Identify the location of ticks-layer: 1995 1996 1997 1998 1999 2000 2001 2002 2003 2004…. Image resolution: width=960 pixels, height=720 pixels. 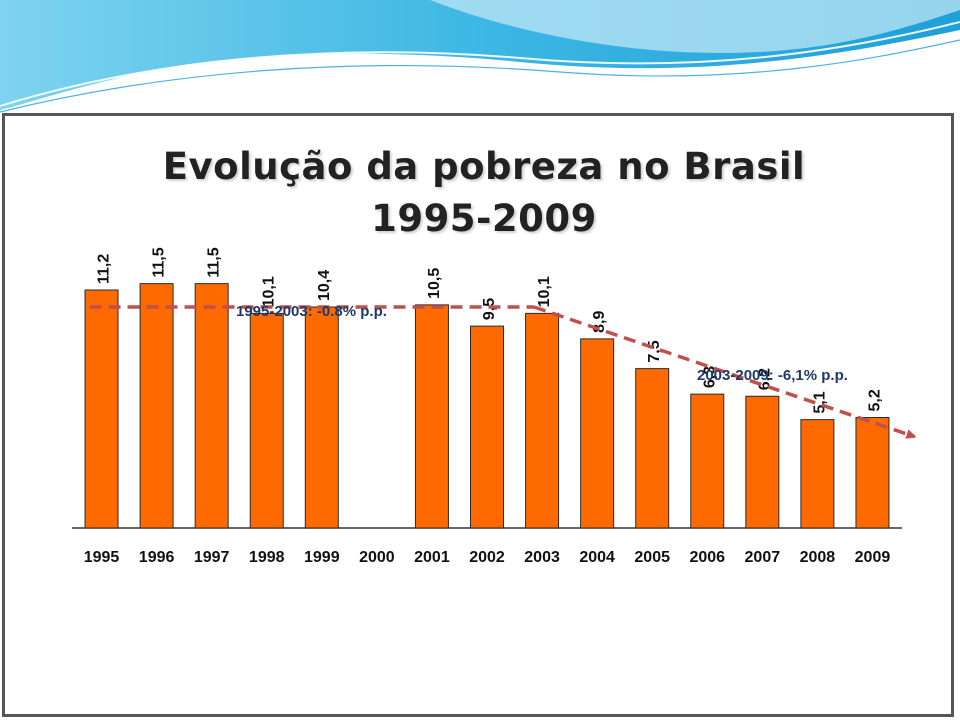
(487, 557).